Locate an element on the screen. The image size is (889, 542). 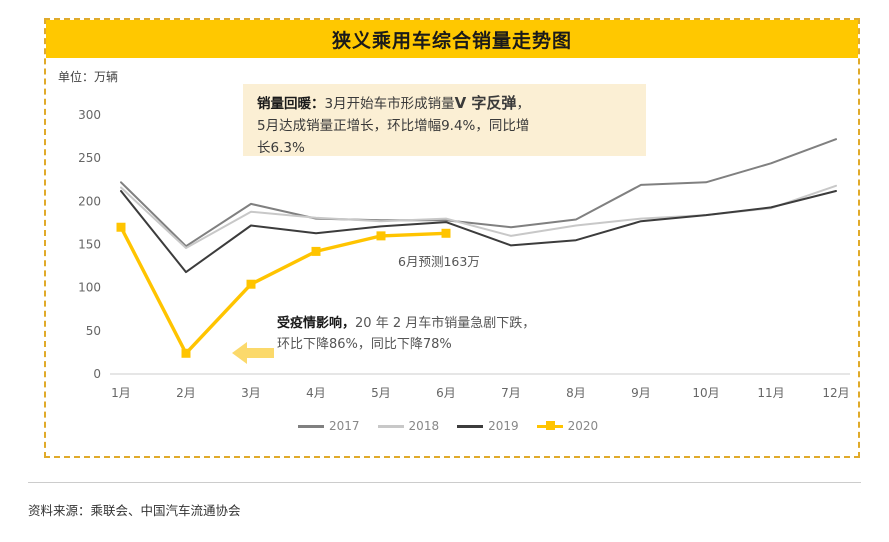
series-line-2018 is located at coordinates (478, 216).